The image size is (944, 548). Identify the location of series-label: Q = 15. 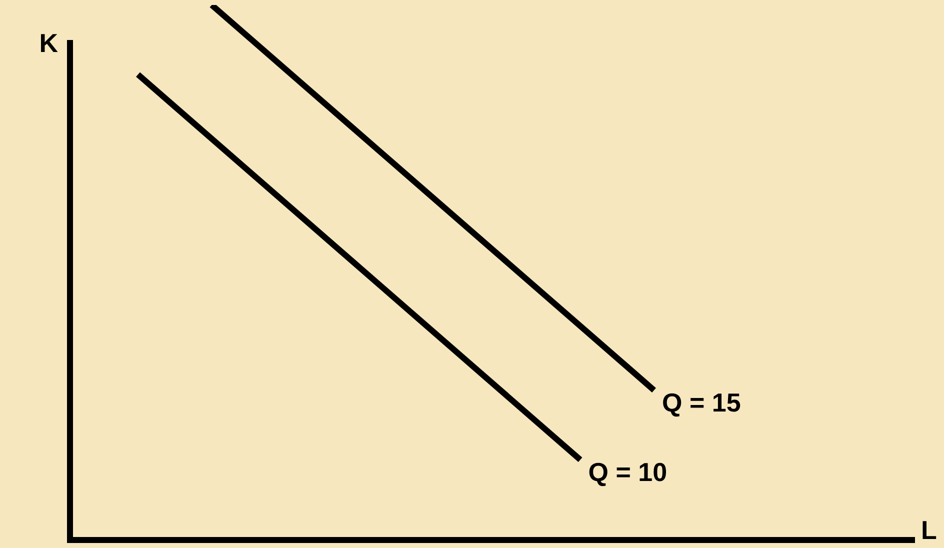
(701, 402).